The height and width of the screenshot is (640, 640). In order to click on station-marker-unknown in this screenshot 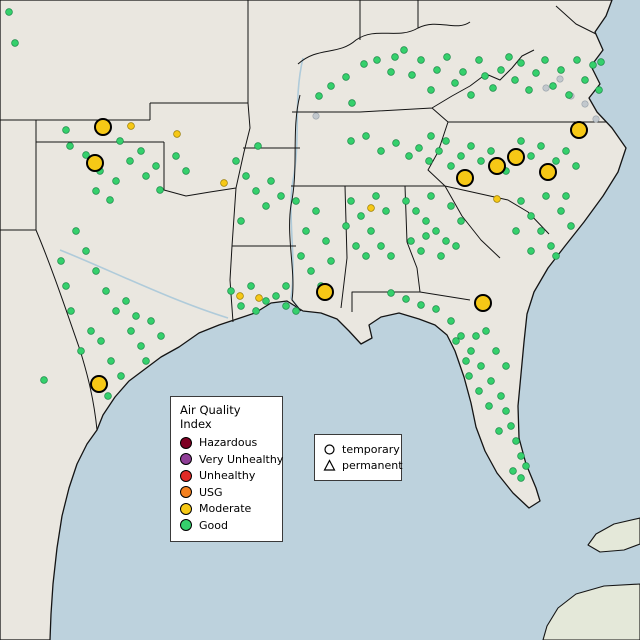, I will do `click(560, 79)`.